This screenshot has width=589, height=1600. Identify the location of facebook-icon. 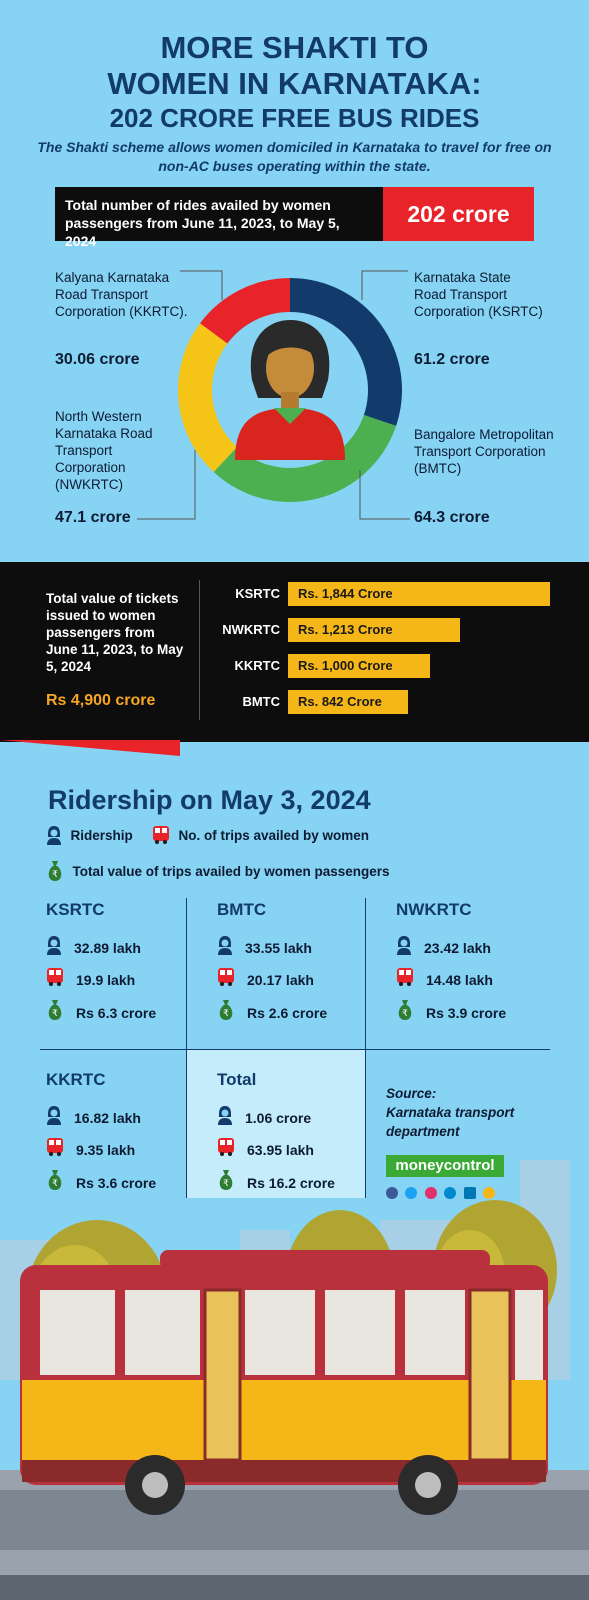
(392, 1193).